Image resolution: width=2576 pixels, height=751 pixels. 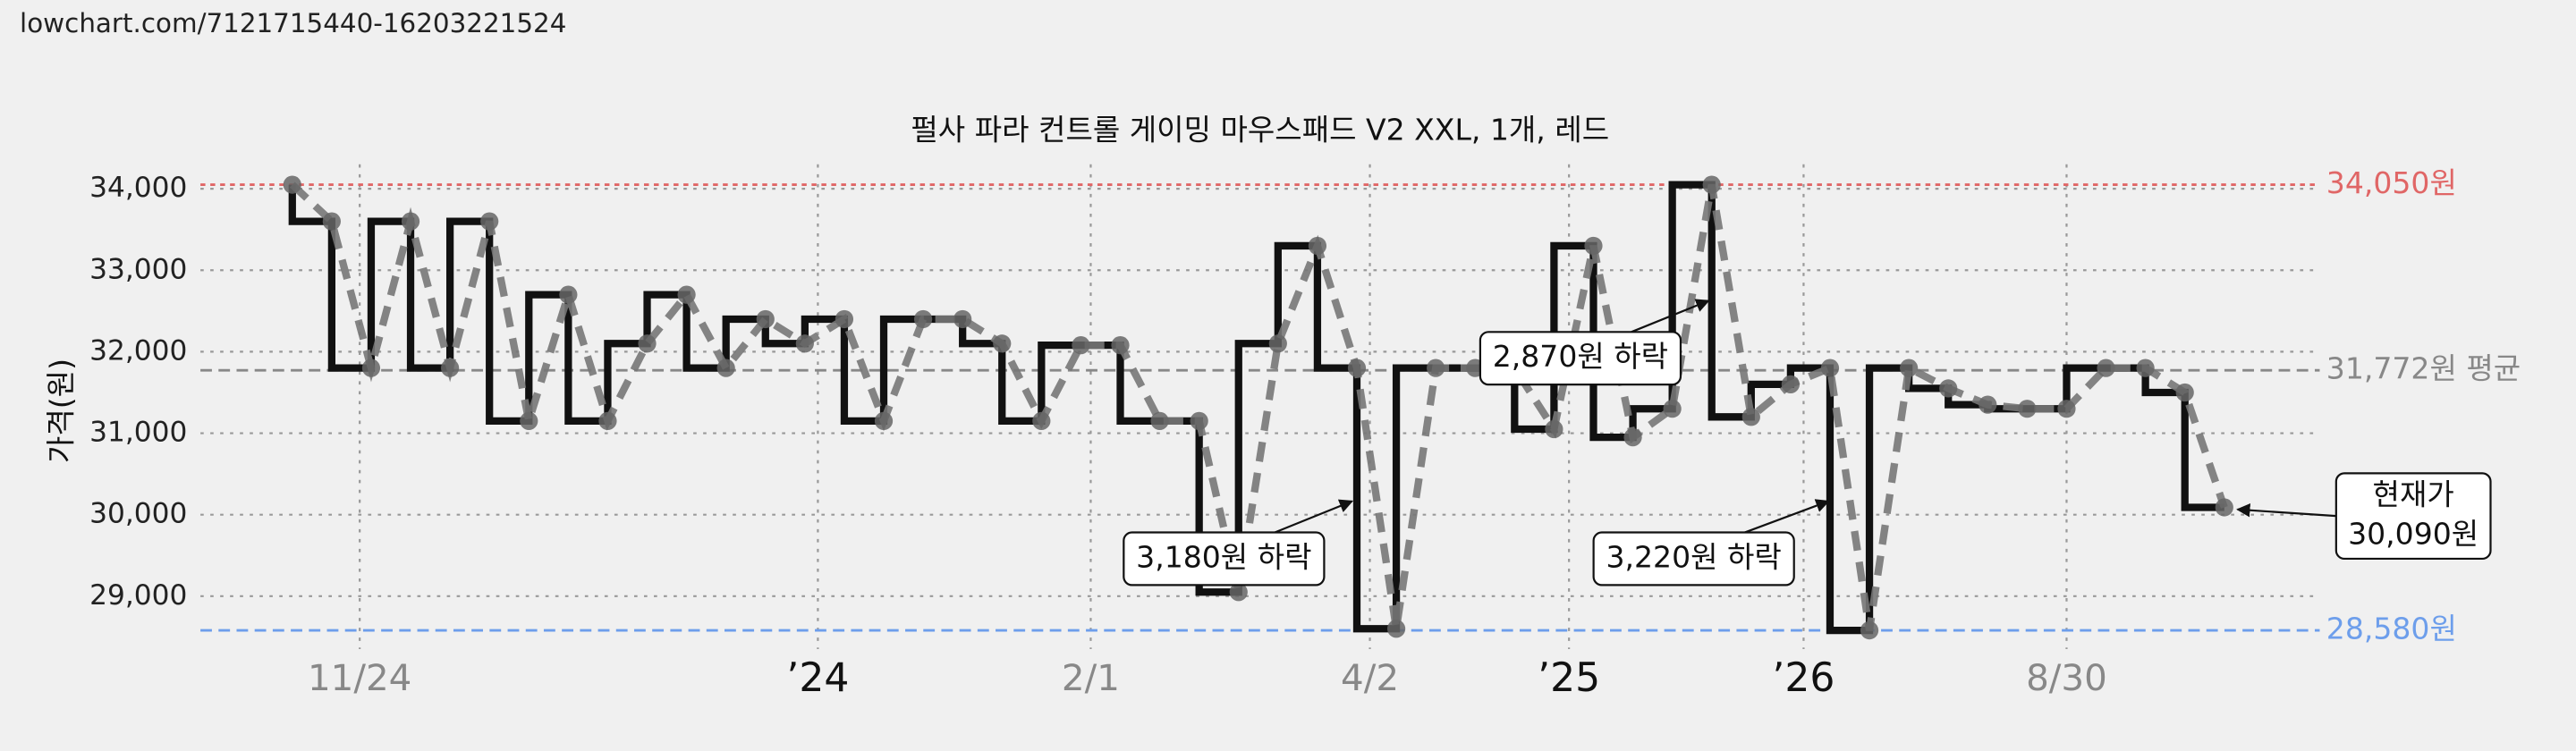 What do you see at coordinates (1569, 678) in the screenshot?
I see `x-tick-label: ’25` at bounding box center [1569, 678].